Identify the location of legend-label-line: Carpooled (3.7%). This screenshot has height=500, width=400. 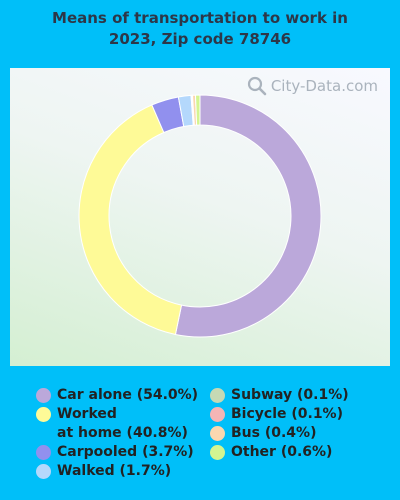
(125, 452).